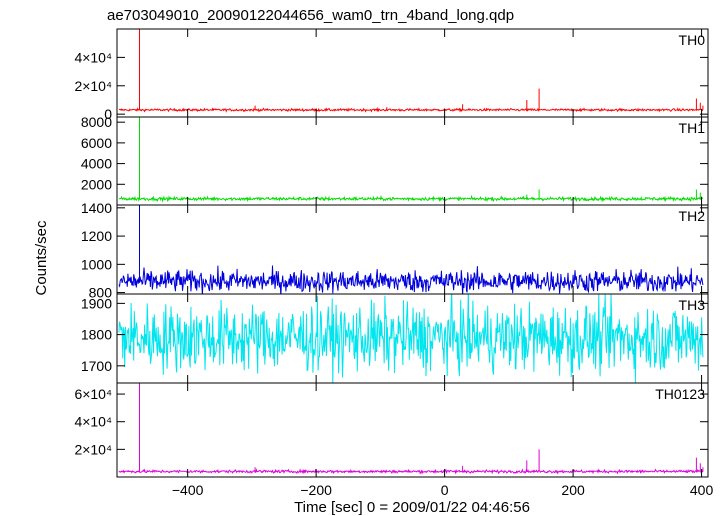 This screenshot has height=516, width=723. What do you see at coordinates (692, 305) in the screenshot?
I see `panel-label: TH3` at bounding box center [692, 305].